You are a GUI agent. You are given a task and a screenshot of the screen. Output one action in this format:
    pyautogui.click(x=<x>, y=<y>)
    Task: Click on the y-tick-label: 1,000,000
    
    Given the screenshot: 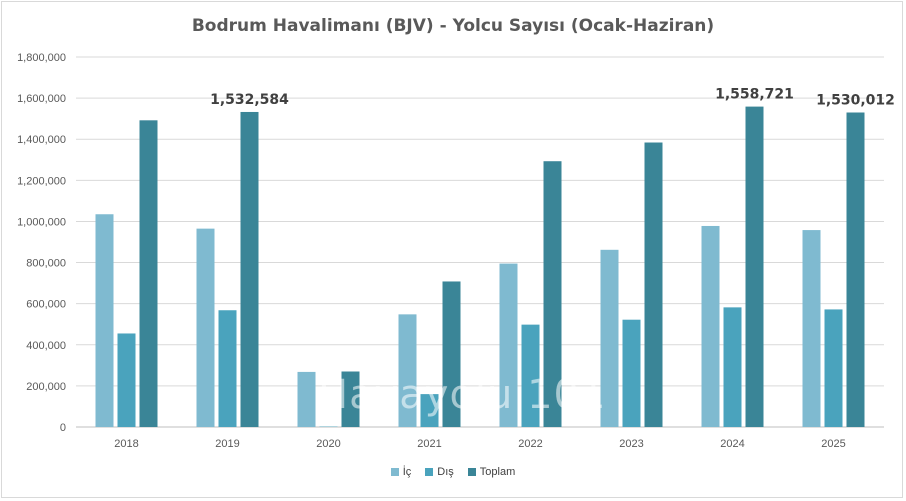 What is the action you would take?
    pyautogui.click(x=41, y=222)
    